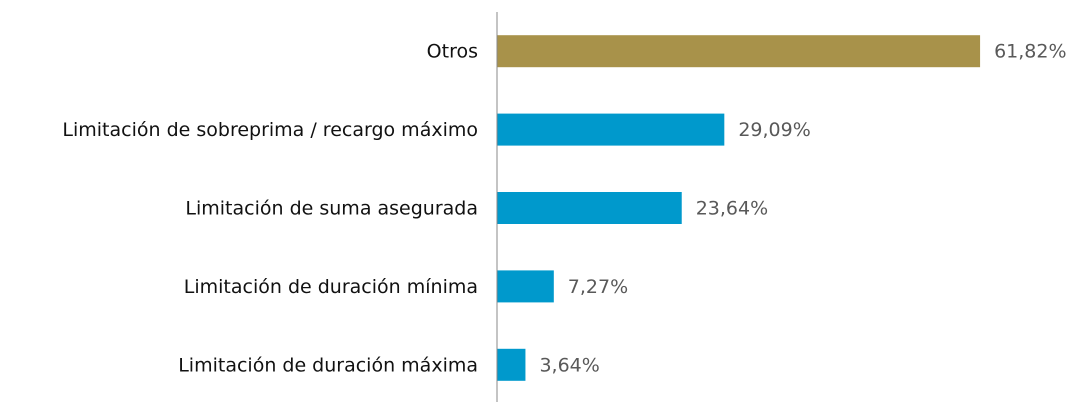 Image resolution: width=1086 pixels, height=402 pixels. I want to click on category-label: Otros, so click(452, 52).